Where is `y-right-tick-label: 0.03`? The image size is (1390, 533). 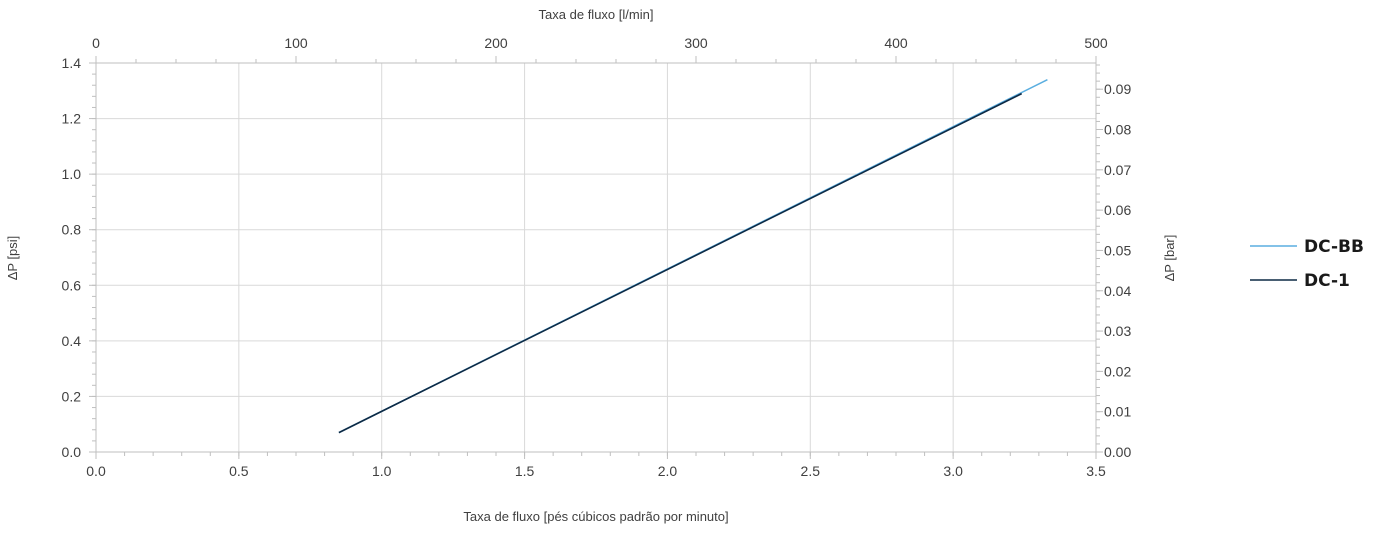
y-right-tick-label: 0.03 is located at coordinates (1117, 331).